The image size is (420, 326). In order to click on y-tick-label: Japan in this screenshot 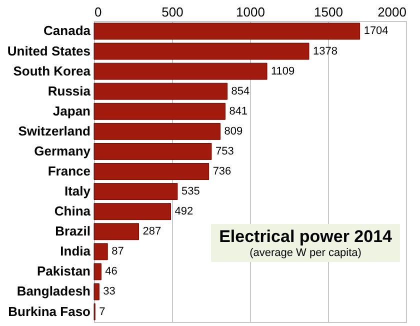, I will do `click(71, 110)`.